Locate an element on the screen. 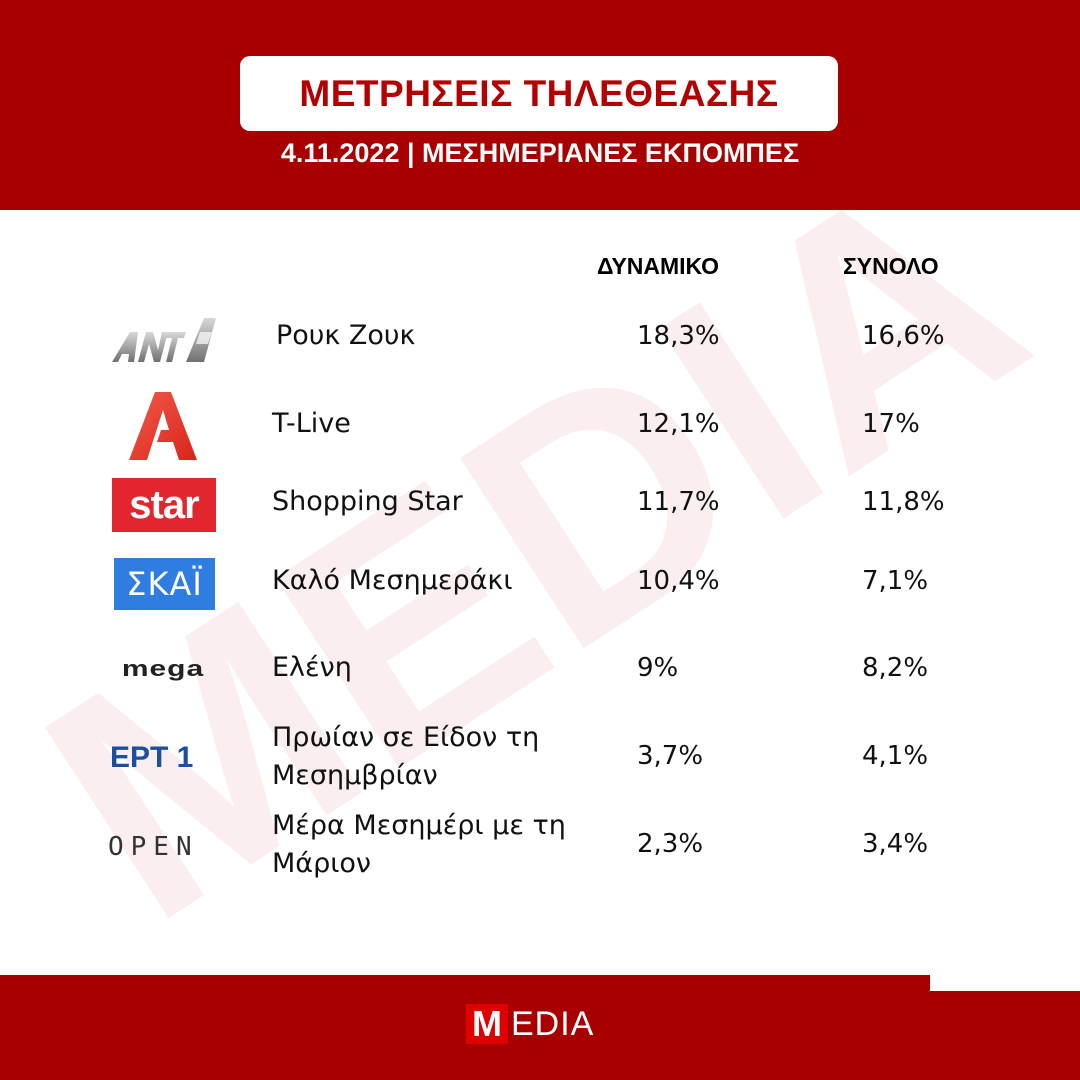 The height and width of the screenshot is (1080, 1080). show-title: T-Live is located at coordinates (311, 423).